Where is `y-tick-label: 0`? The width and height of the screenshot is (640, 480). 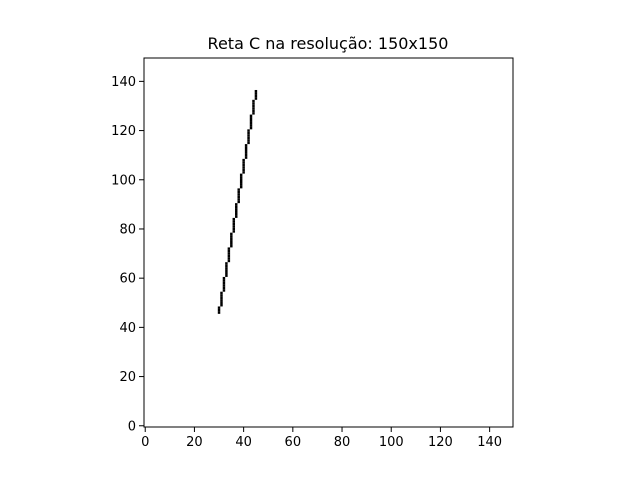
y-tick-label: 0 is located at coordinates (132, 426).